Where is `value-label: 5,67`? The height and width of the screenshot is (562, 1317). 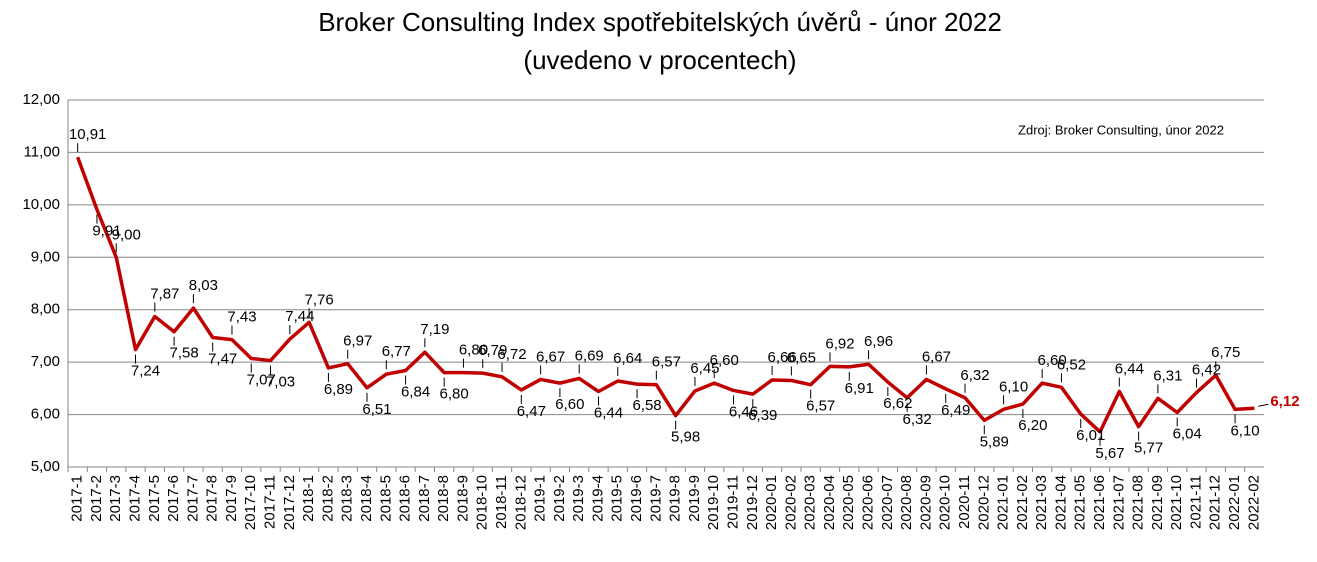
value-label: 5,67 is located at coordinates (1109, 453).